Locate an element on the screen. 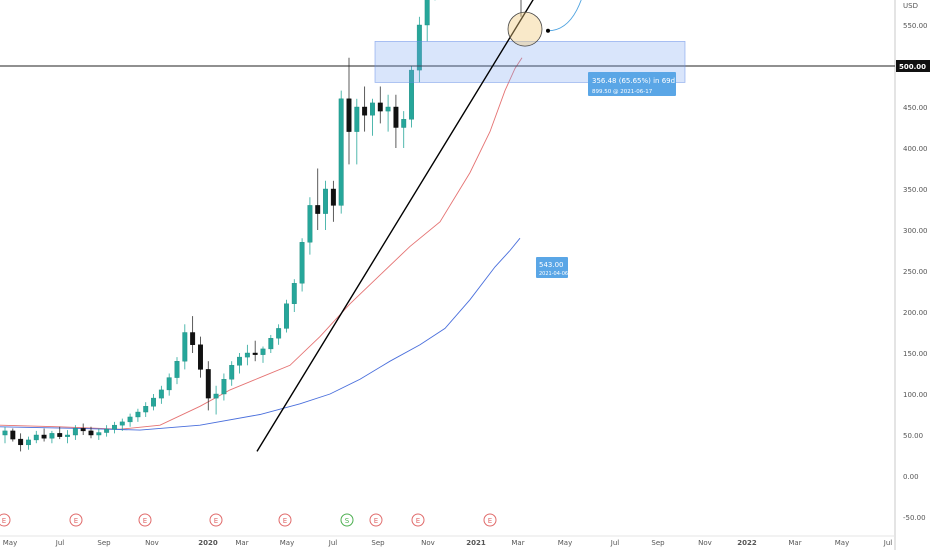 The image size is (932, 554). price-tick-label: 250.00 is located at coordinates (915, 272).